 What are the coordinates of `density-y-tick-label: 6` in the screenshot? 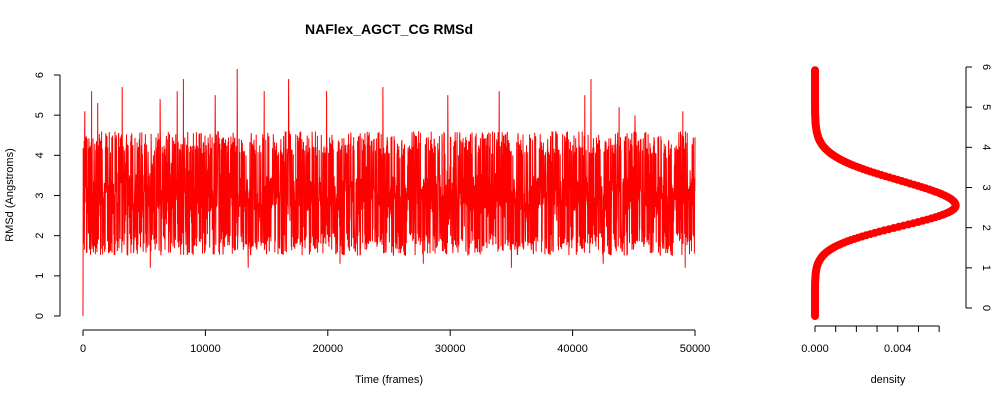 It's located at (986, 67).